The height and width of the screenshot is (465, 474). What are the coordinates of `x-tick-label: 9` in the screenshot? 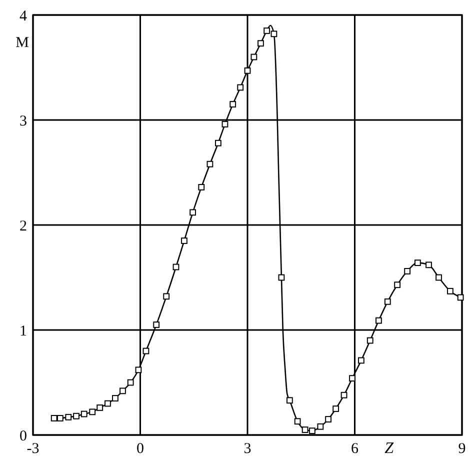 It's located at (462, 449).